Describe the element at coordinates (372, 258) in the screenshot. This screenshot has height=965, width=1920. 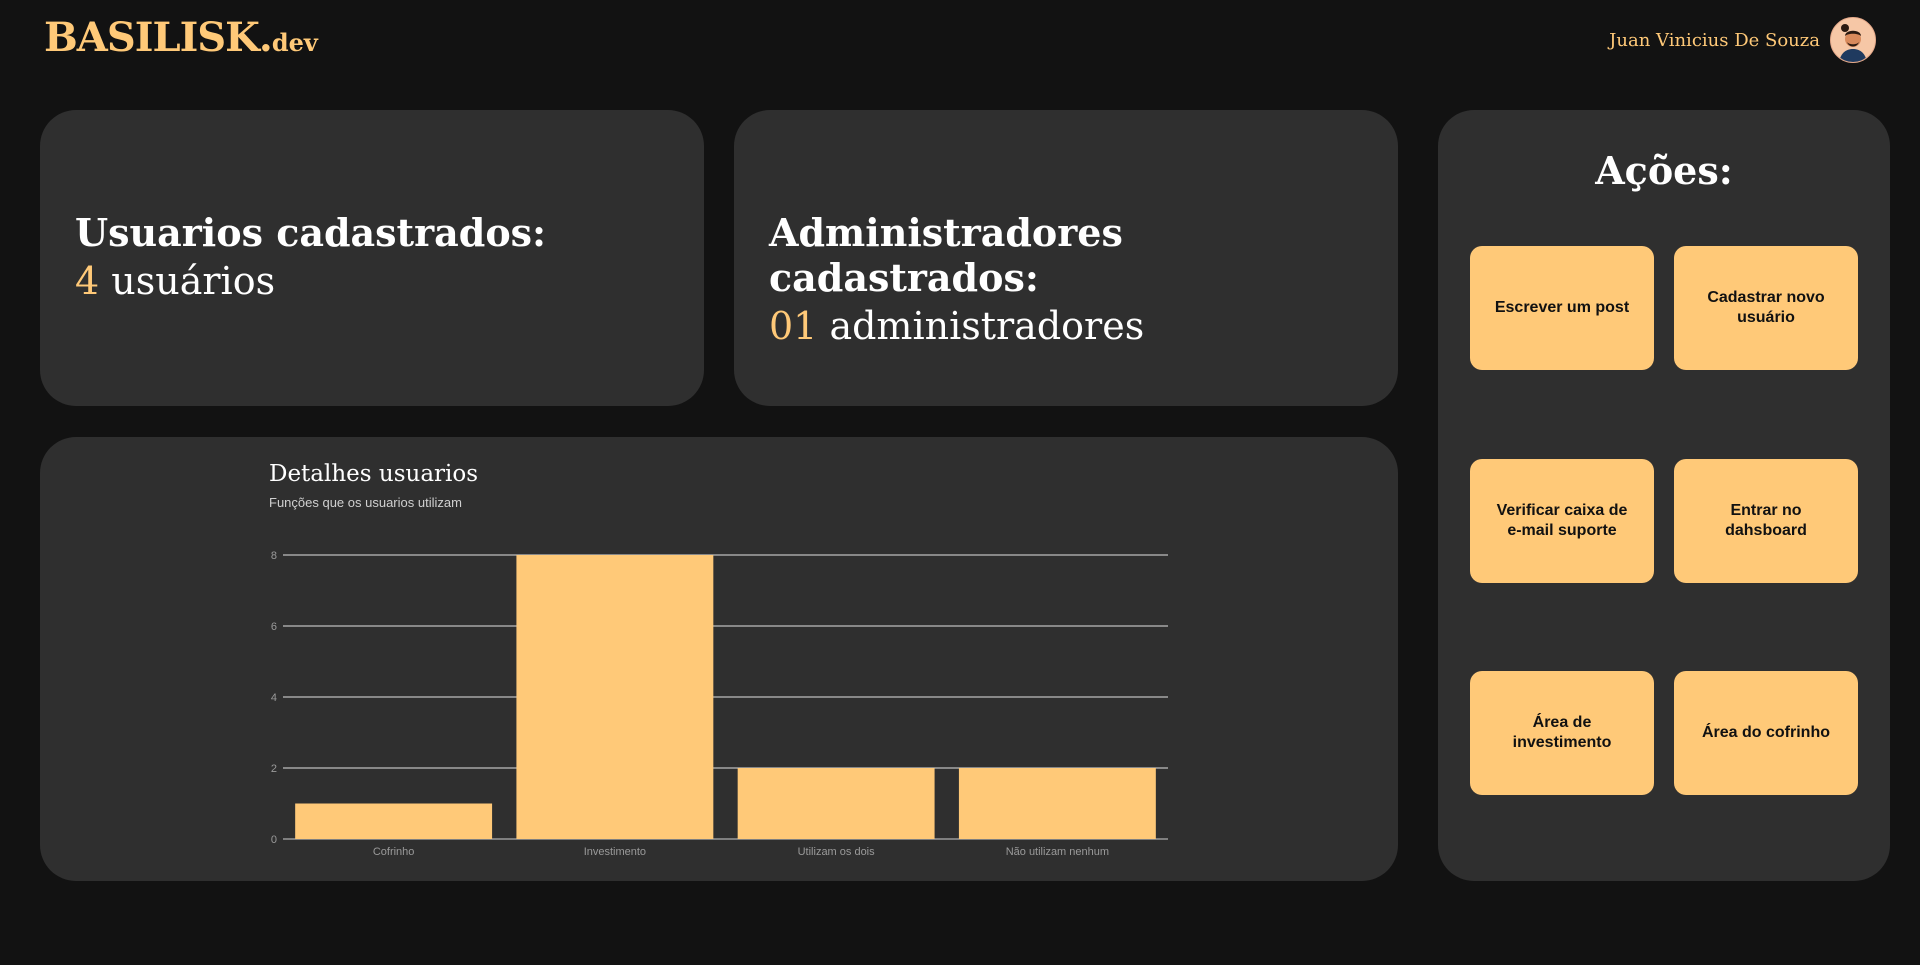
I see `users-stat-card: Usuarios cadastrados: 4 usuários` at that location.